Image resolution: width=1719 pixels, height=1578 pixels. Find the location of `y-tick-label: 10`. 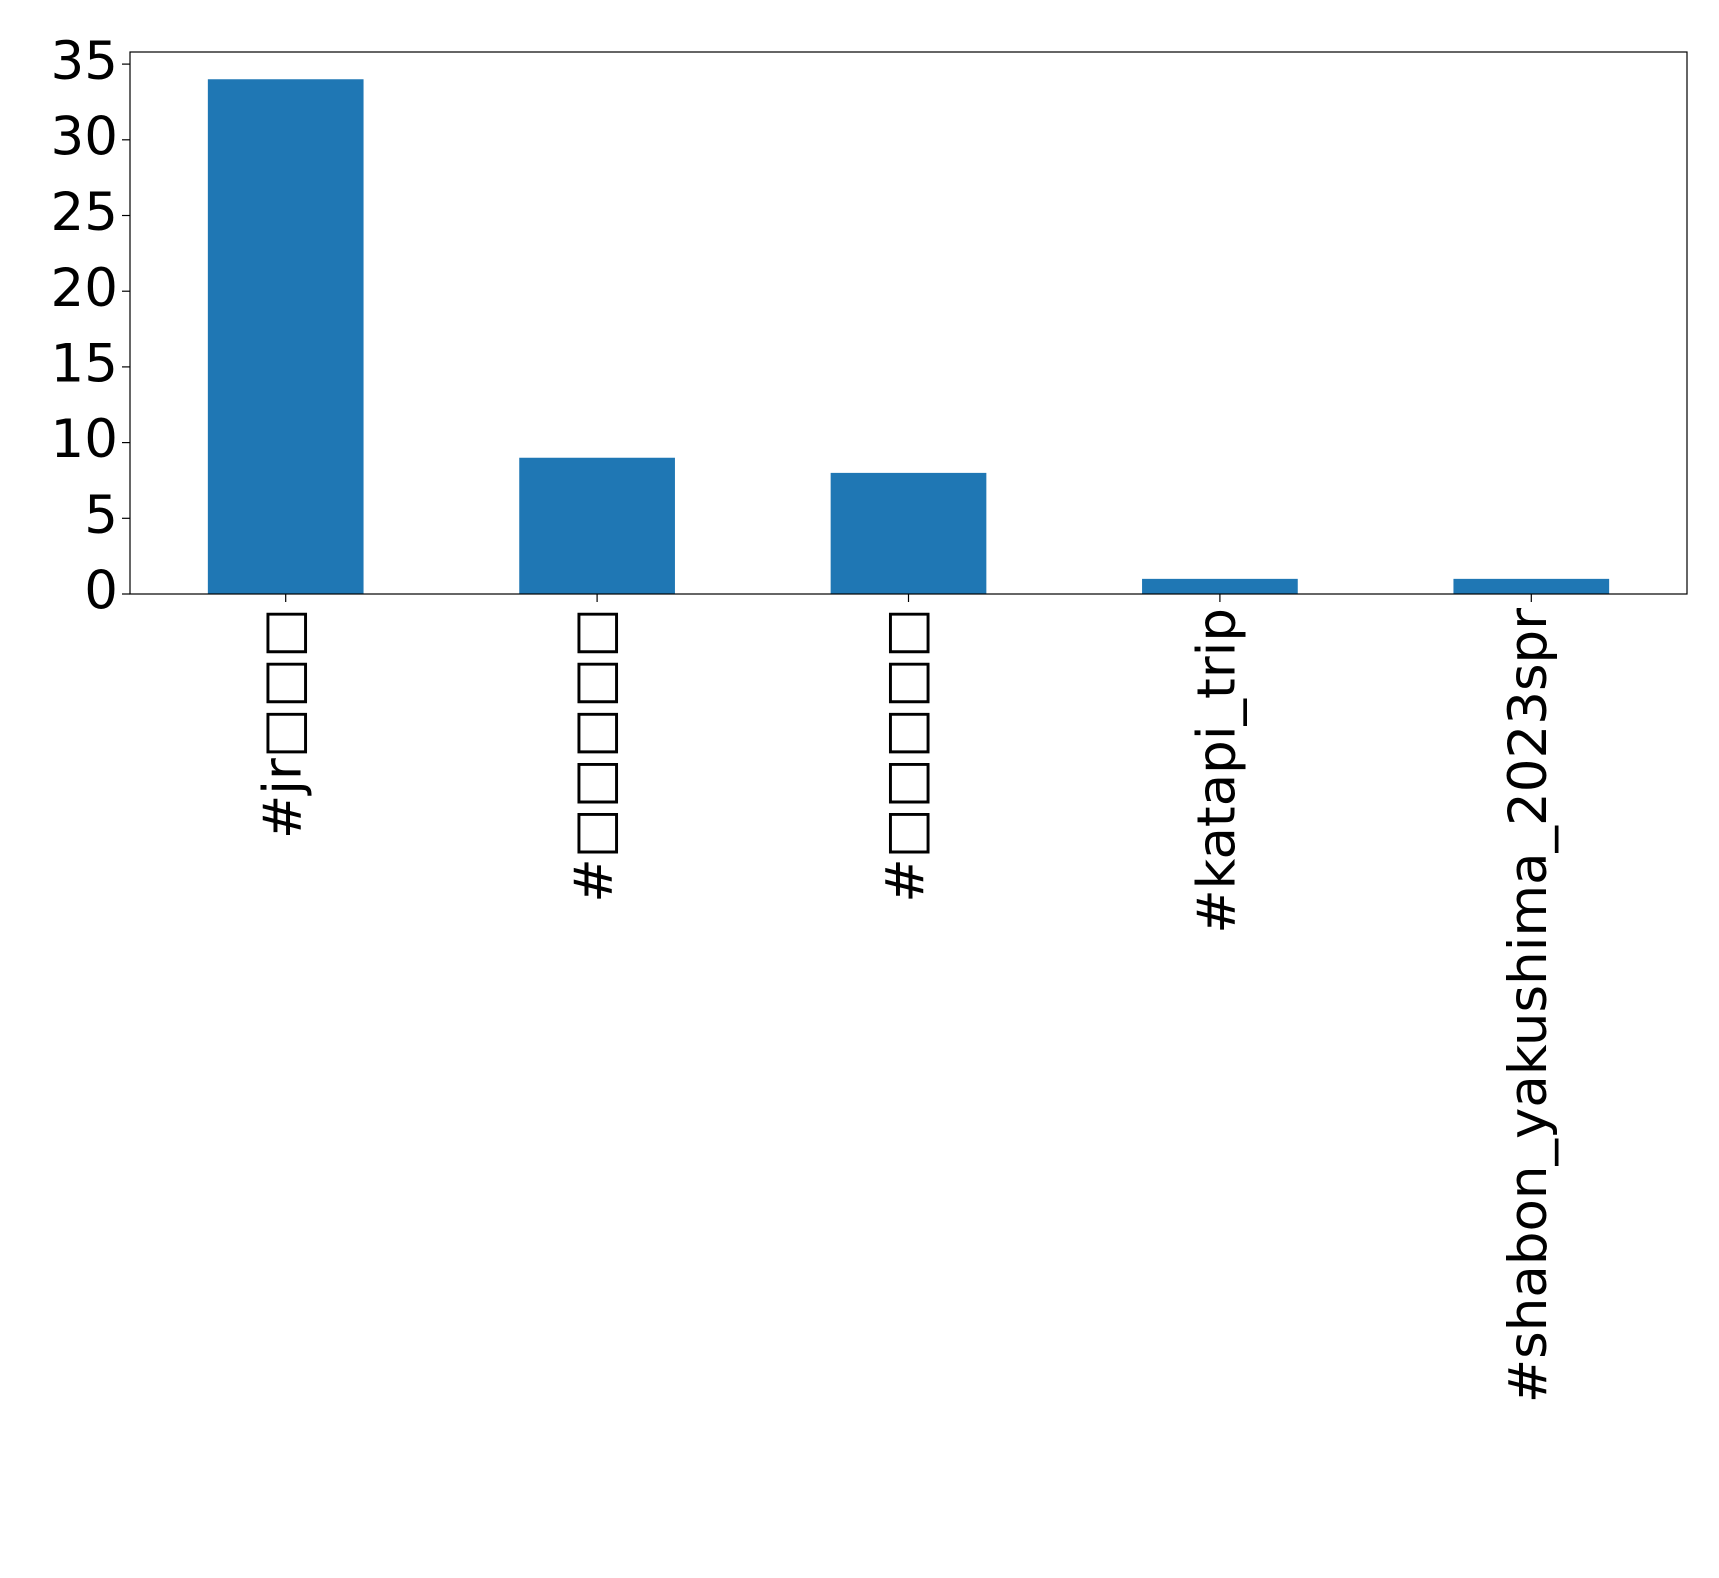

y-tick-label: 10 is located at coordinates (84, 439).